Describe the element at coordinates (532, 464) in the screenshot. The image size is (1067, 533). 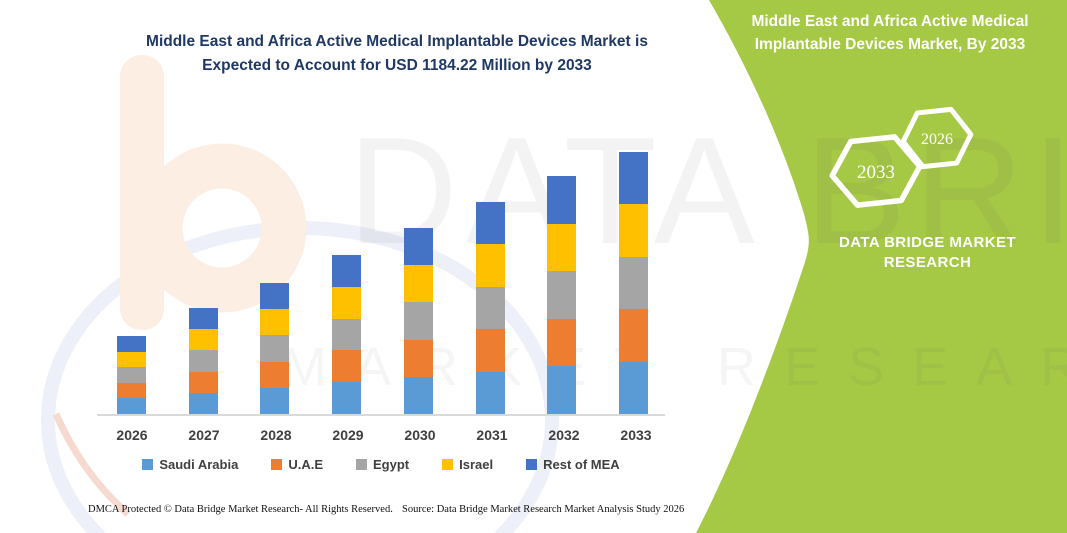
I see `legend-swatch-rest-of-mea` at that location.